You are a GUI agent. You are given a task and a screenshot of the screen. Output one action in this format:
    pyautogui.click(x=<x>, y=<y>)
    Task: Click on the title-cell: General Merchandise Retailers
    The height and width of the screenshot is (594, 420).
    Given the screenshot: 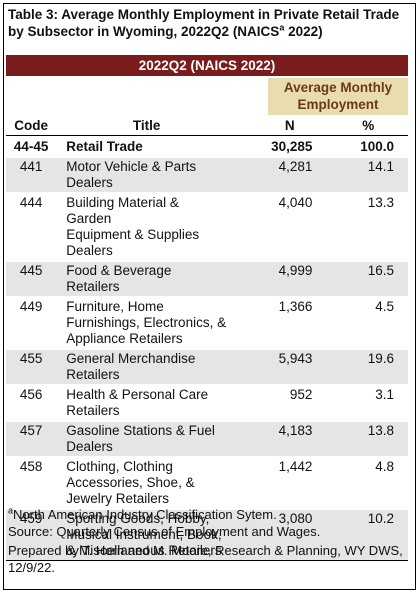 What is the action you would take?
    pyautogui.click(x=142, y=367)
    